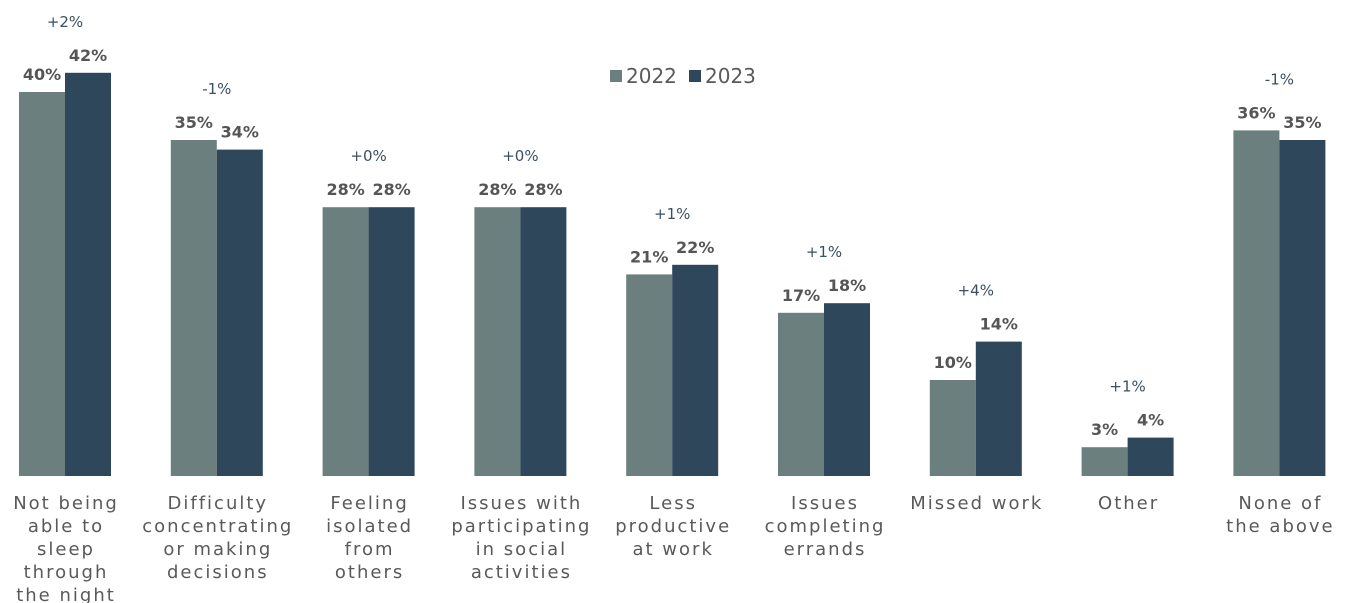 The image size is (1351, 603). What do you see at coordinates (649, 256) in the screenshot?
I see `value-label-2022-4: 21%` at bounding box center [649, 256].